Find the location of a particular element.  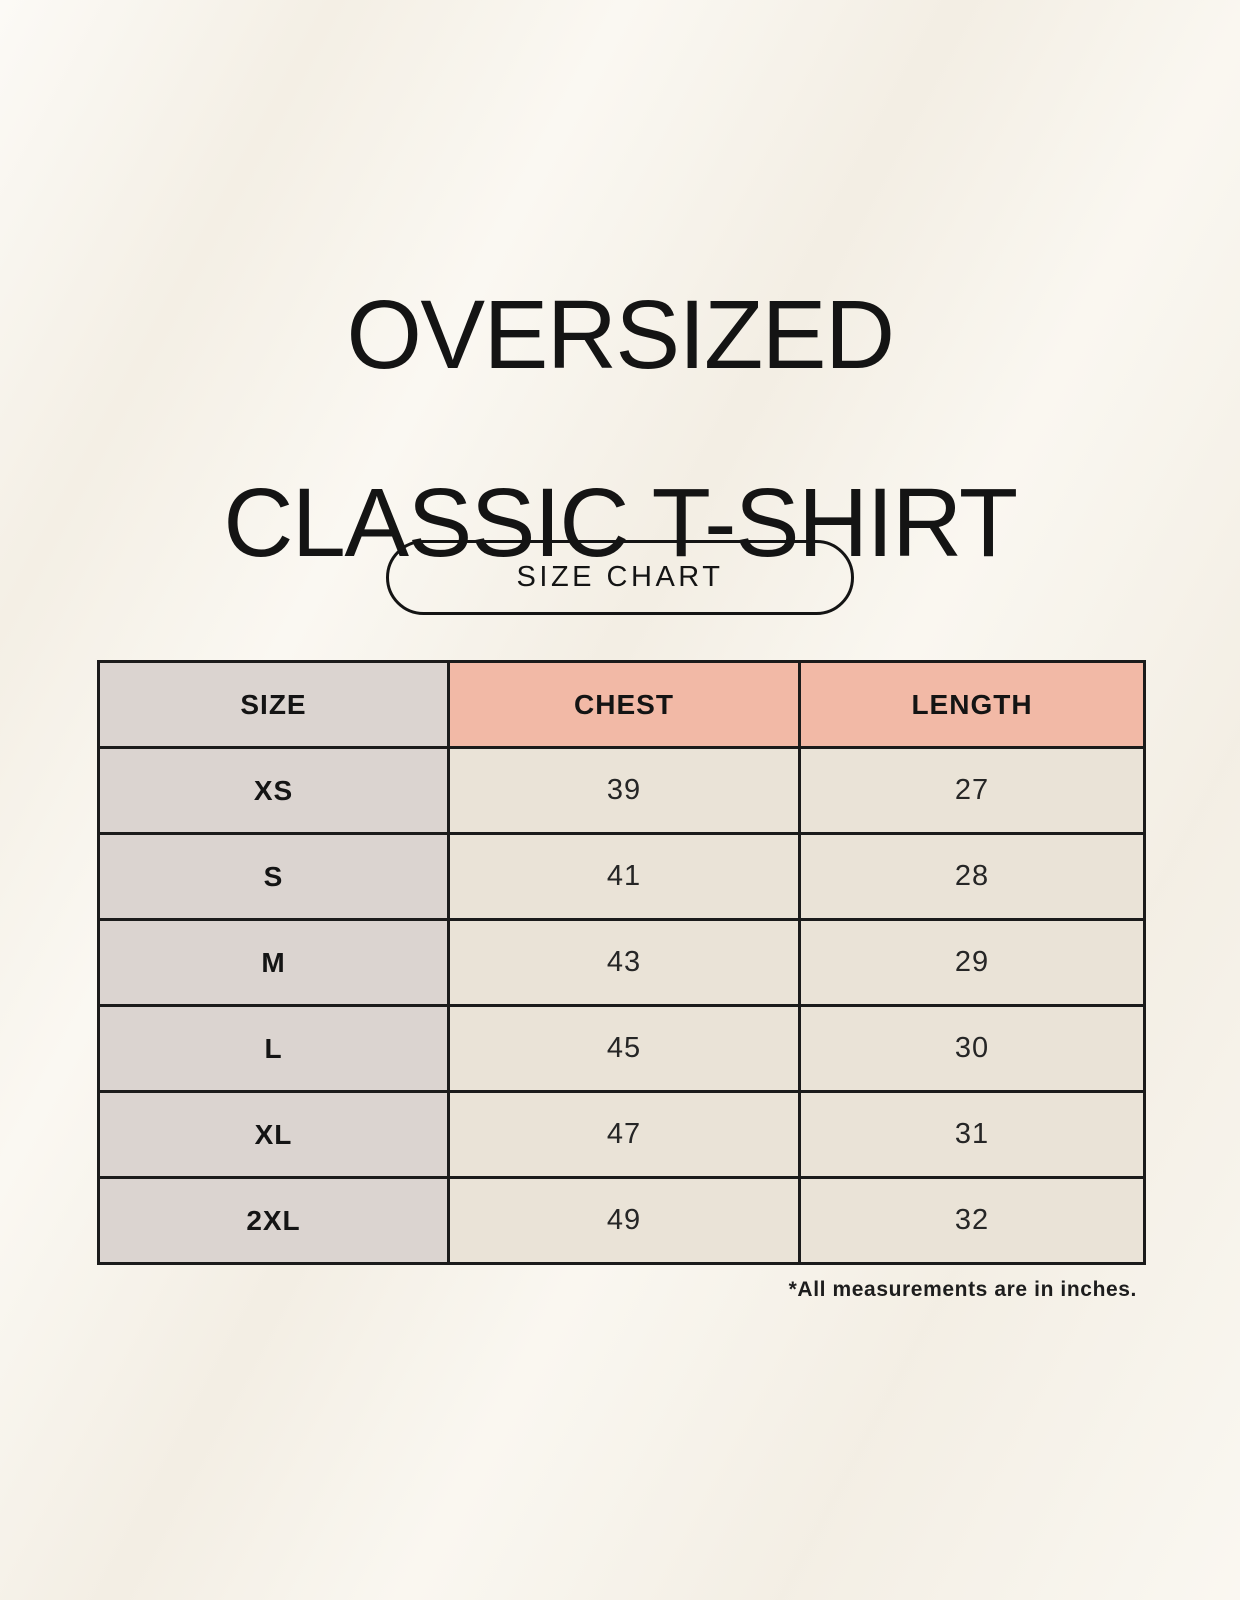

chest-cell: 49 is located at coordinates (624, 1220).